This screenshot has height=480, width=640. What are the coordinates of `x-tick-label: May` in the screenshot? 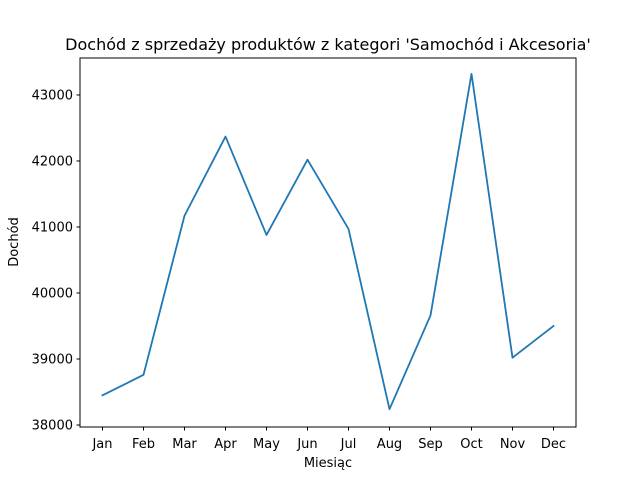 It's located at (266, 444).